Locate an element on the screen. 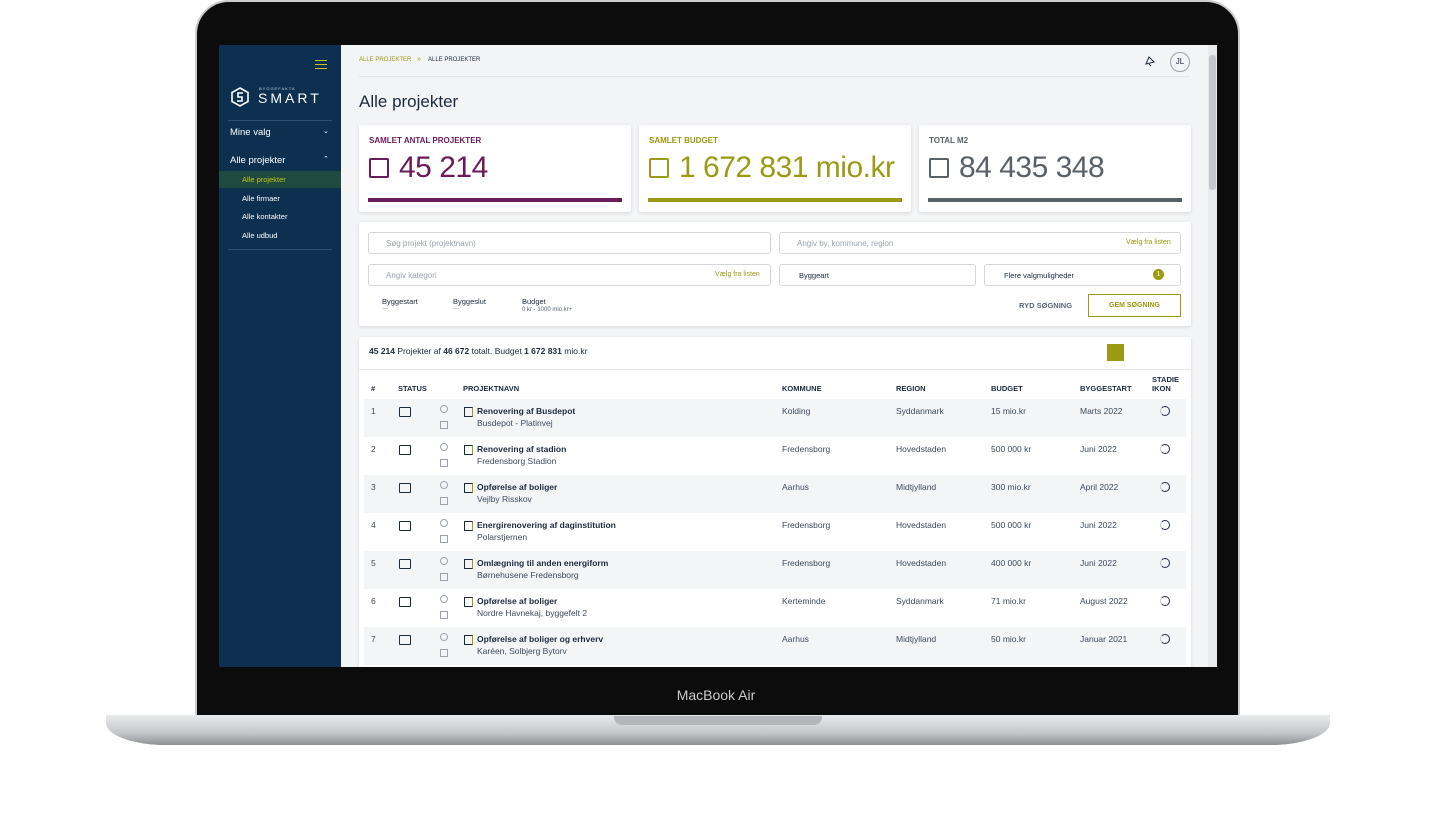  filter-label: Budget is located at coordinates (534, 301).